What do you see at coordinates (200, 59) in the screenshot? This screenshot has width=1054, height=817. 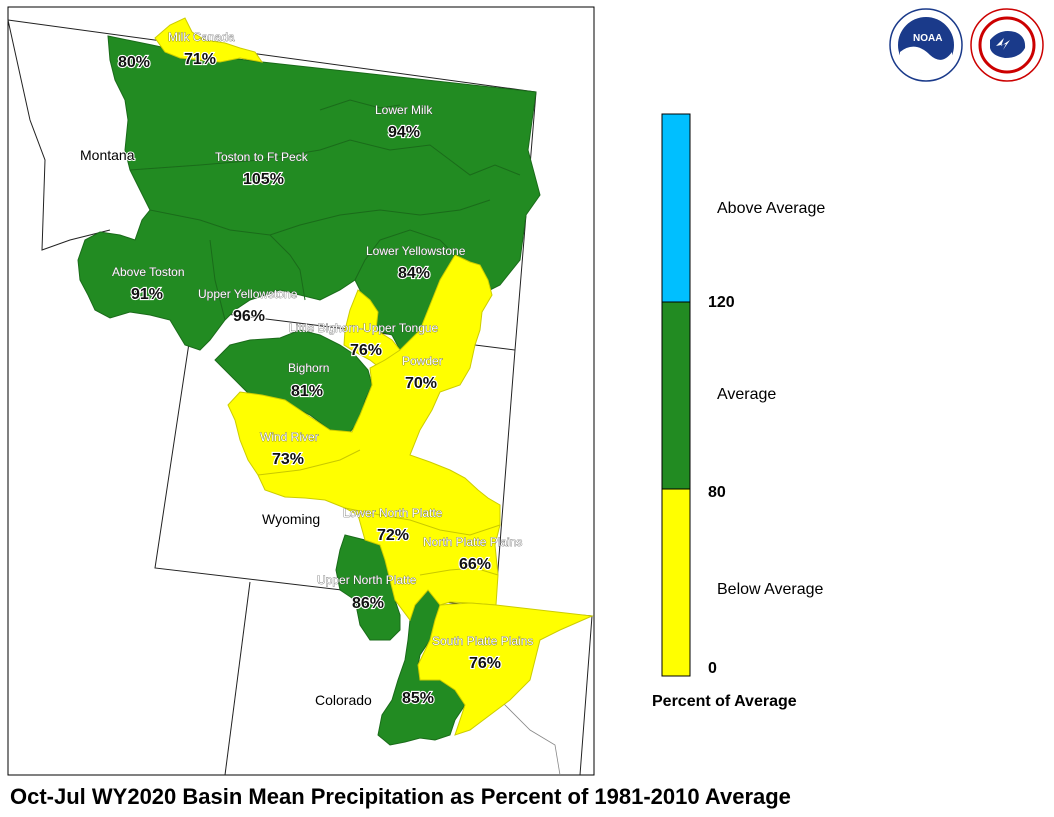 I see `basin-percent-milk-canada: 71%` at bounding box center [200, 59].